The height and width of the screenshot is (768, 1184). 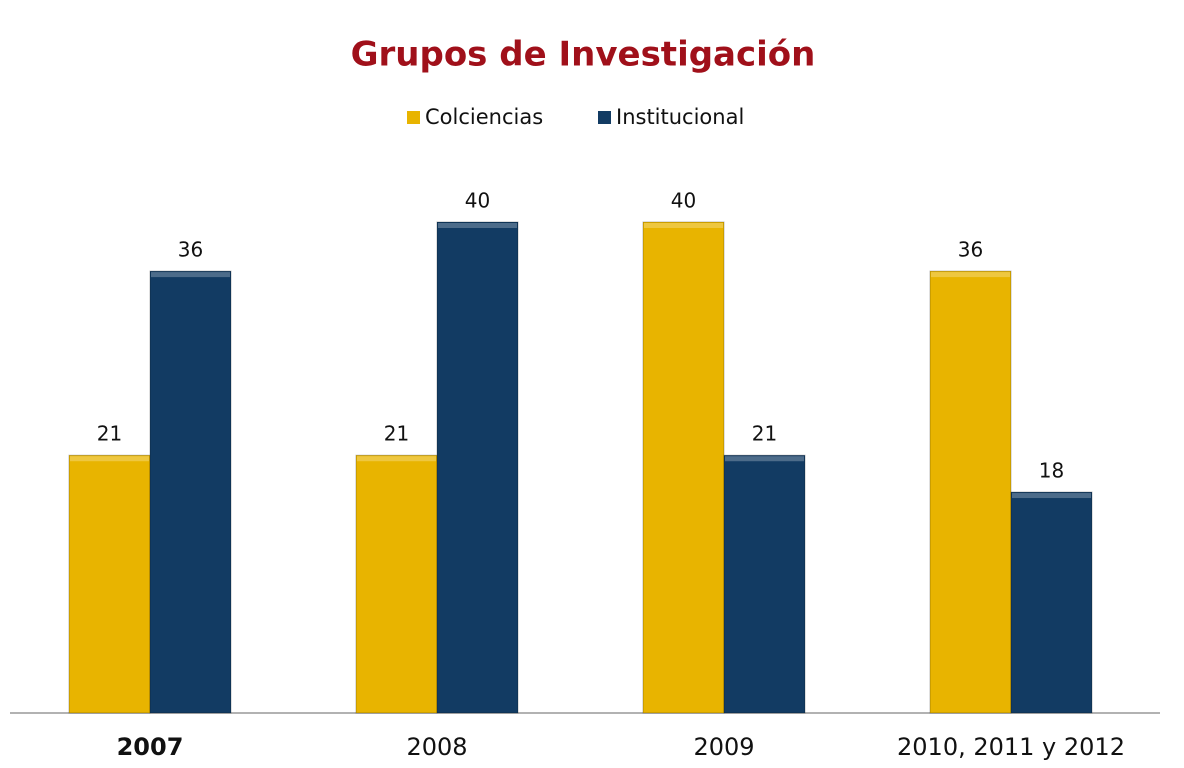 What do you see at coordinates (1051, 471) in the screenshot?
I see `value-label: 18` at bounding box center [1051, 471].